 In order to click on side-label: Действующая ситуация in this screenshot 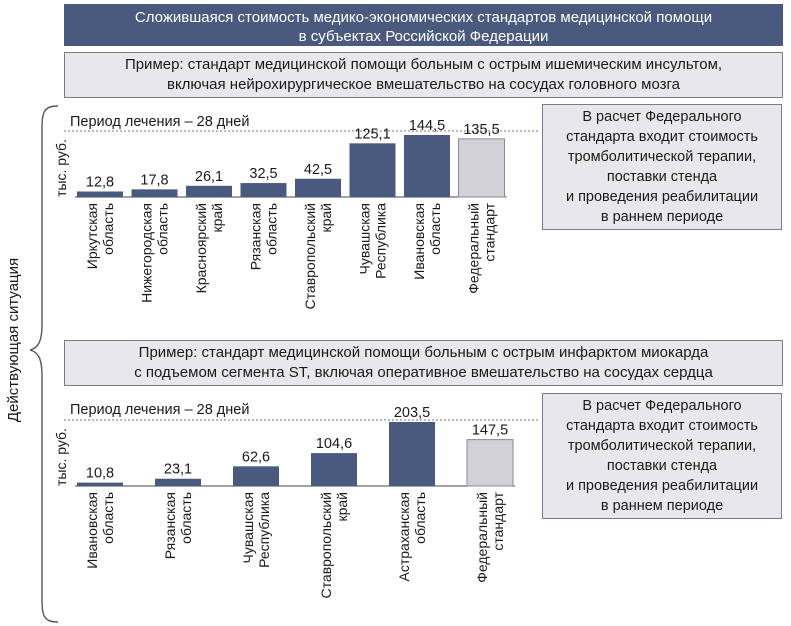, I will do `click(13, 340)`.